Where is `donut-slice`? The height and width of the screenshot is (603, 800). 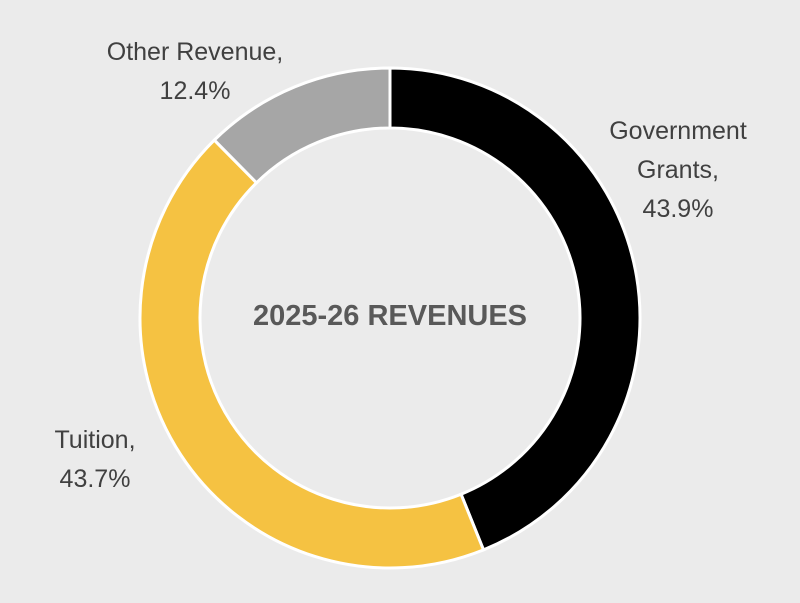 donut-slice is located at coordinates (302, 125).